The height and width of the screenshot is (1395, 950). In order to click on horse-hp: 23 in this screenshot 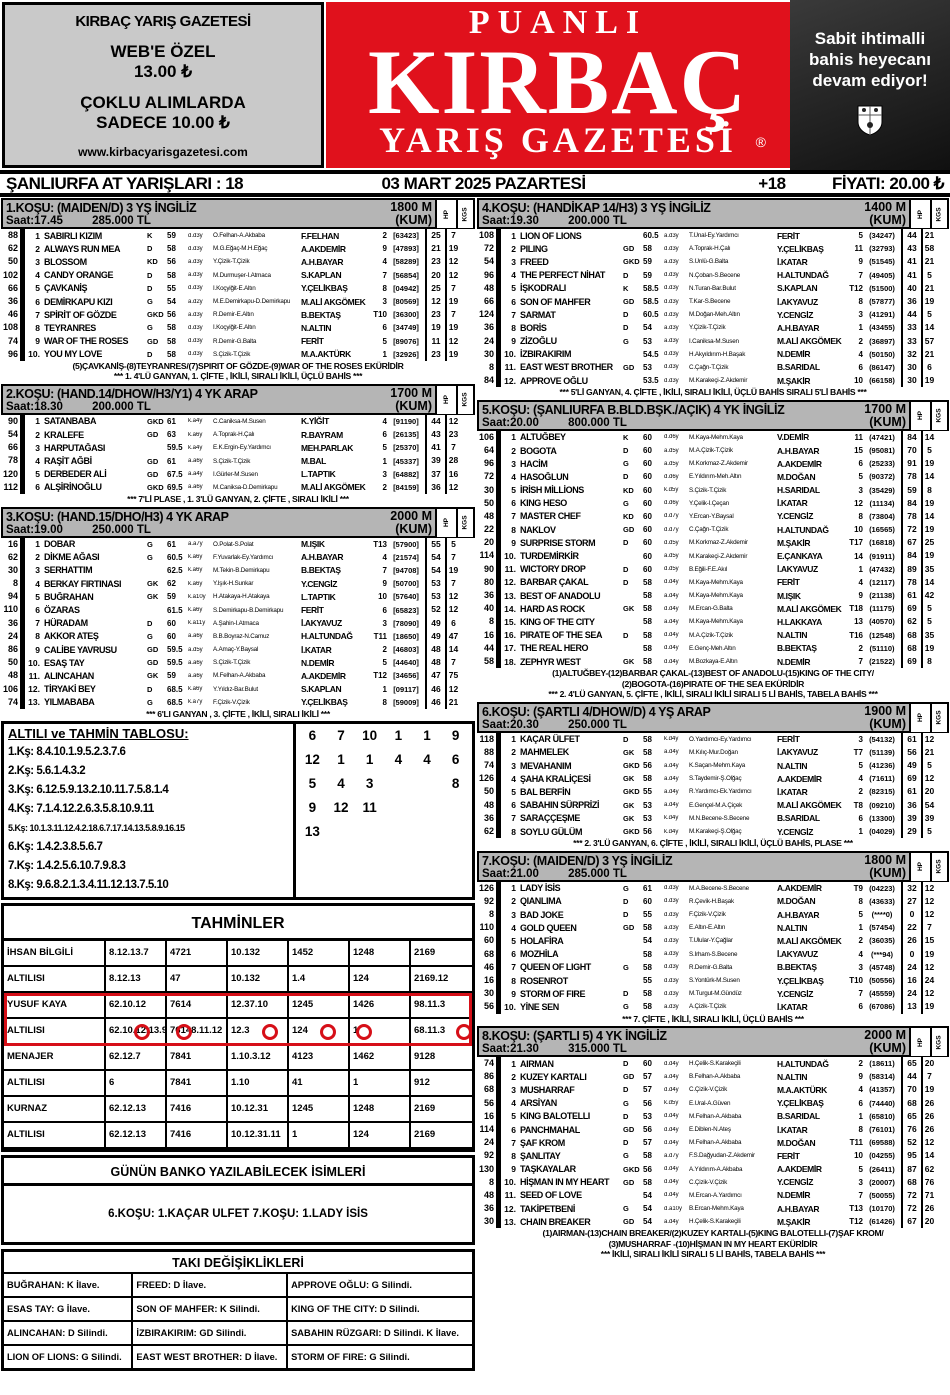, I will do `click(435, 262)`.